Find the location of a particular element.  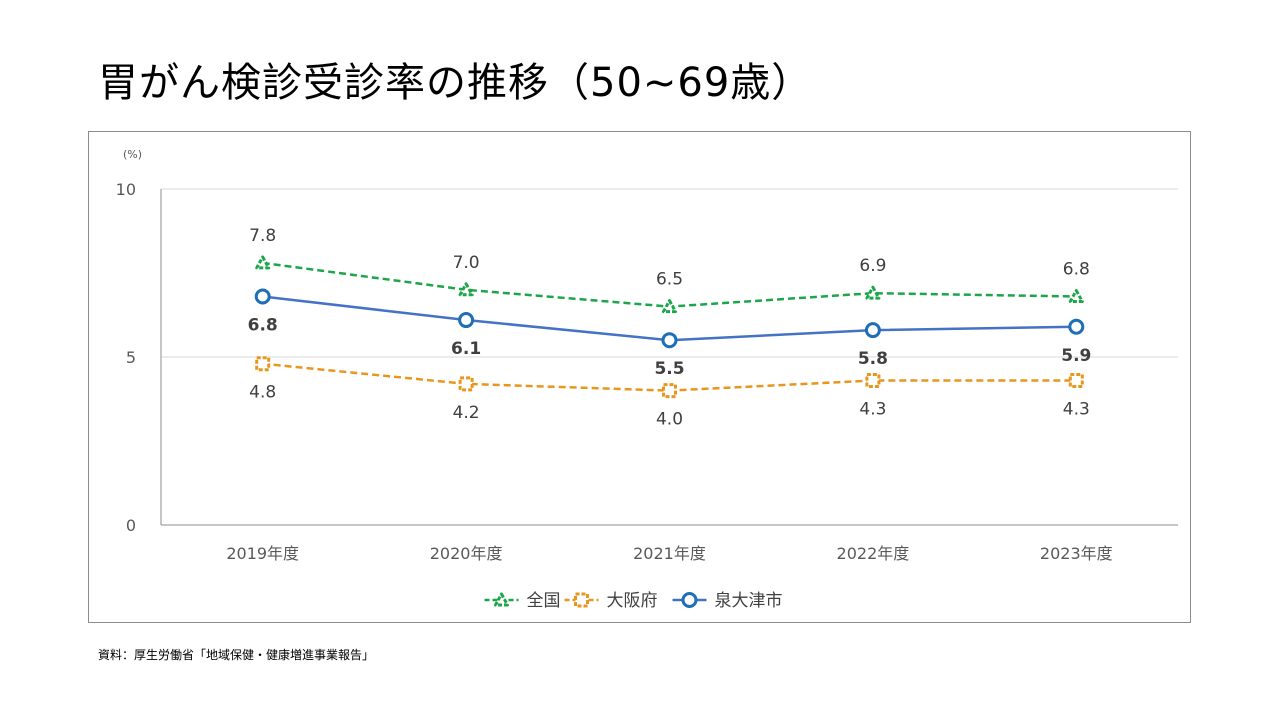

source-note: 資料：厚生労働省「地域保健・健康増進事業報告」 is located at coordinates (236, 655).